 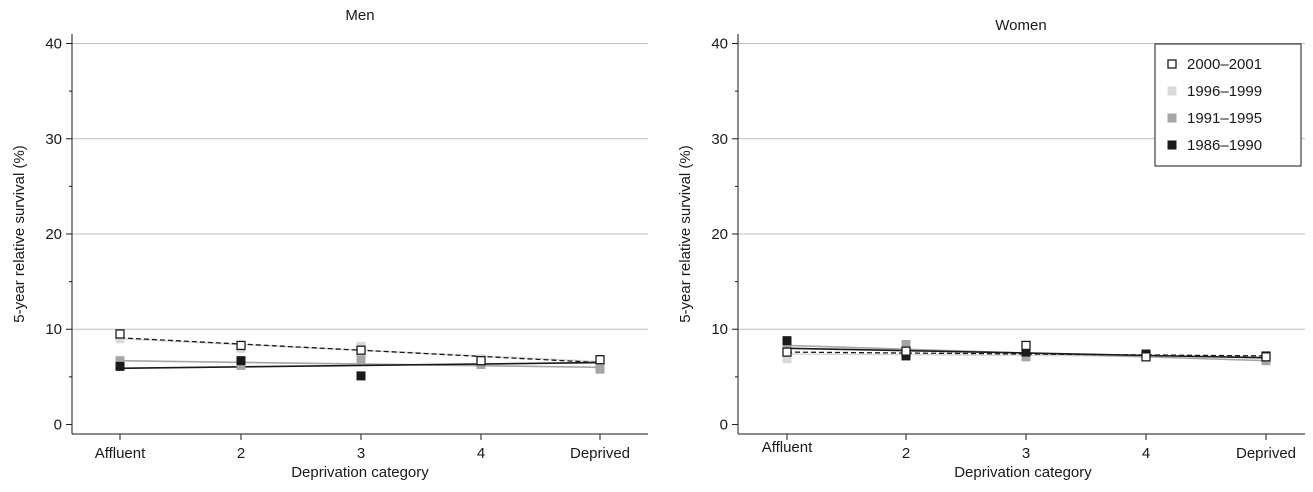 What do you see at coordinates (1224, 64) in the screenshot?
I see `legend-label: 2000–2001` at bounding box center [1224, 64].